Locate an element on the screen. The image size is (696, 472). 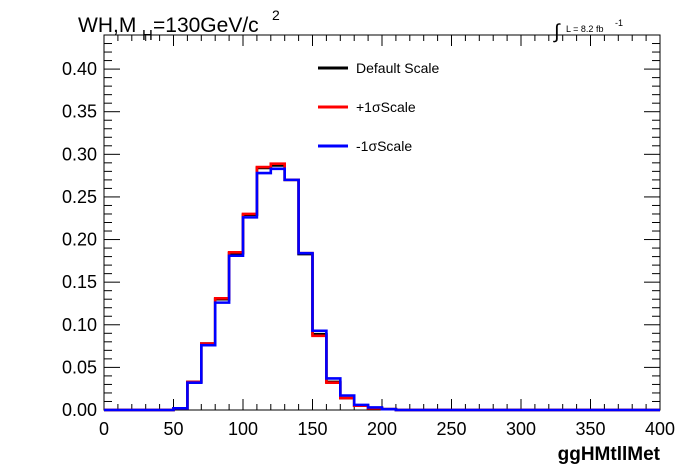
luminosity-superscript: -1 is located at coordinates (619, 23).